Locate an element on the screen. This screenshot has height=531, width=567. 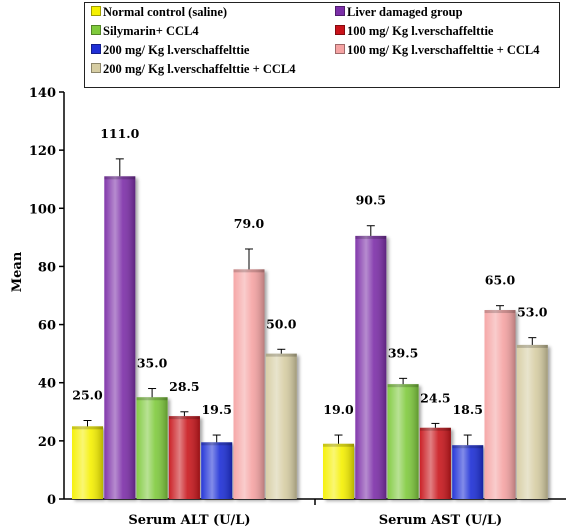
data-label: 79.0 is located at coordinates (249, 223).